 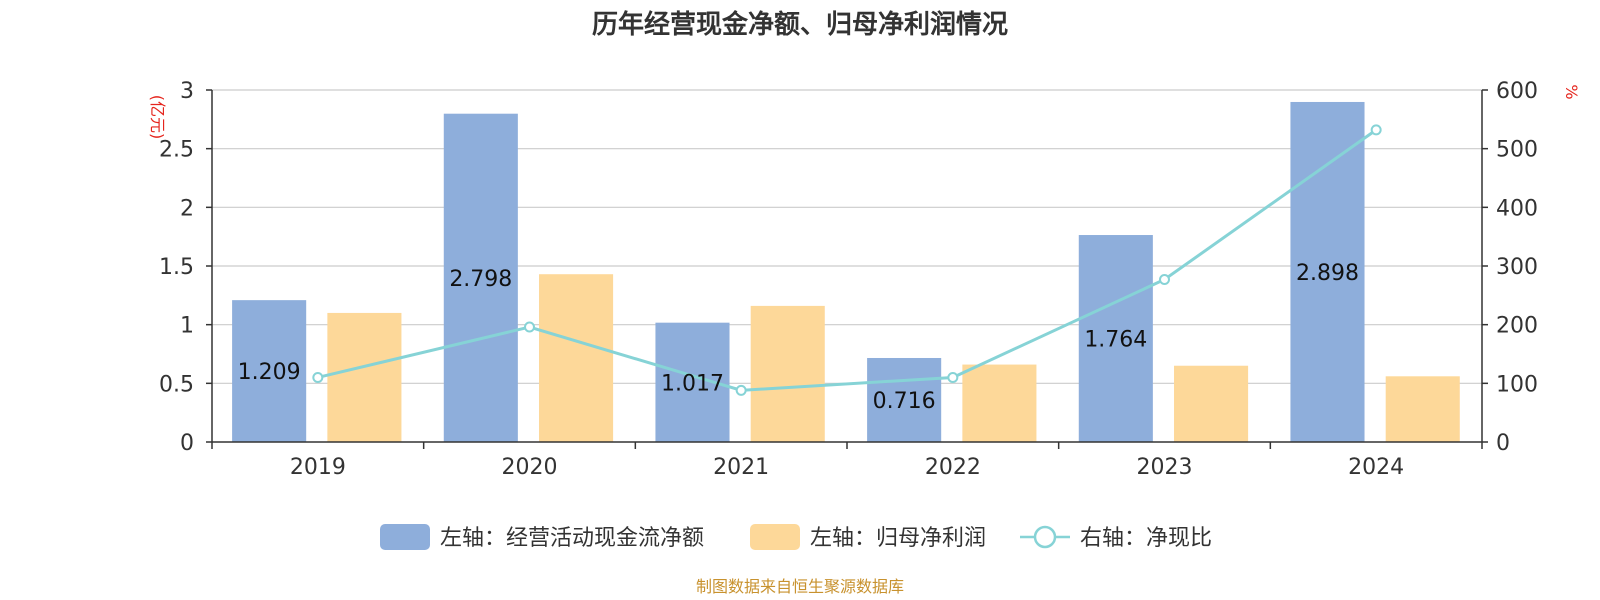 What do you see at coordinates (1165, 467) in the screenshot?
I see `x-tick-label: 2023` at bounding box center [1165, 467].